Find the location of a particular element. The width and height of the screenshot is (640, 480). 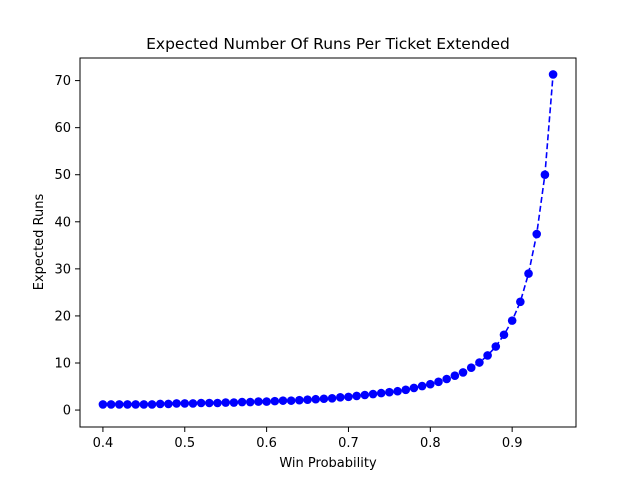

x-tick-label: 0.4 is located at coordinates (103, 443).